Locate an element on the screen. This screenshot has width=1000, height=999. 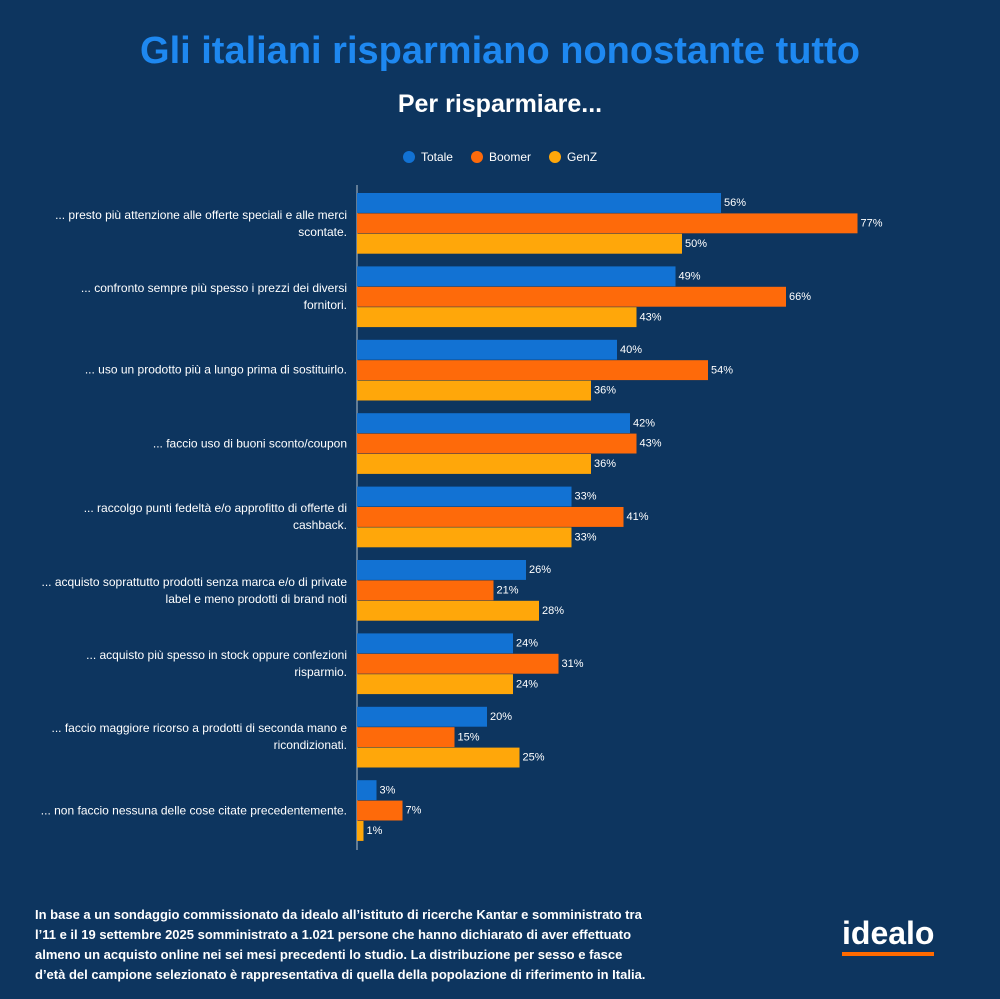
value-label: 66% is located at coordinates (800, 297).